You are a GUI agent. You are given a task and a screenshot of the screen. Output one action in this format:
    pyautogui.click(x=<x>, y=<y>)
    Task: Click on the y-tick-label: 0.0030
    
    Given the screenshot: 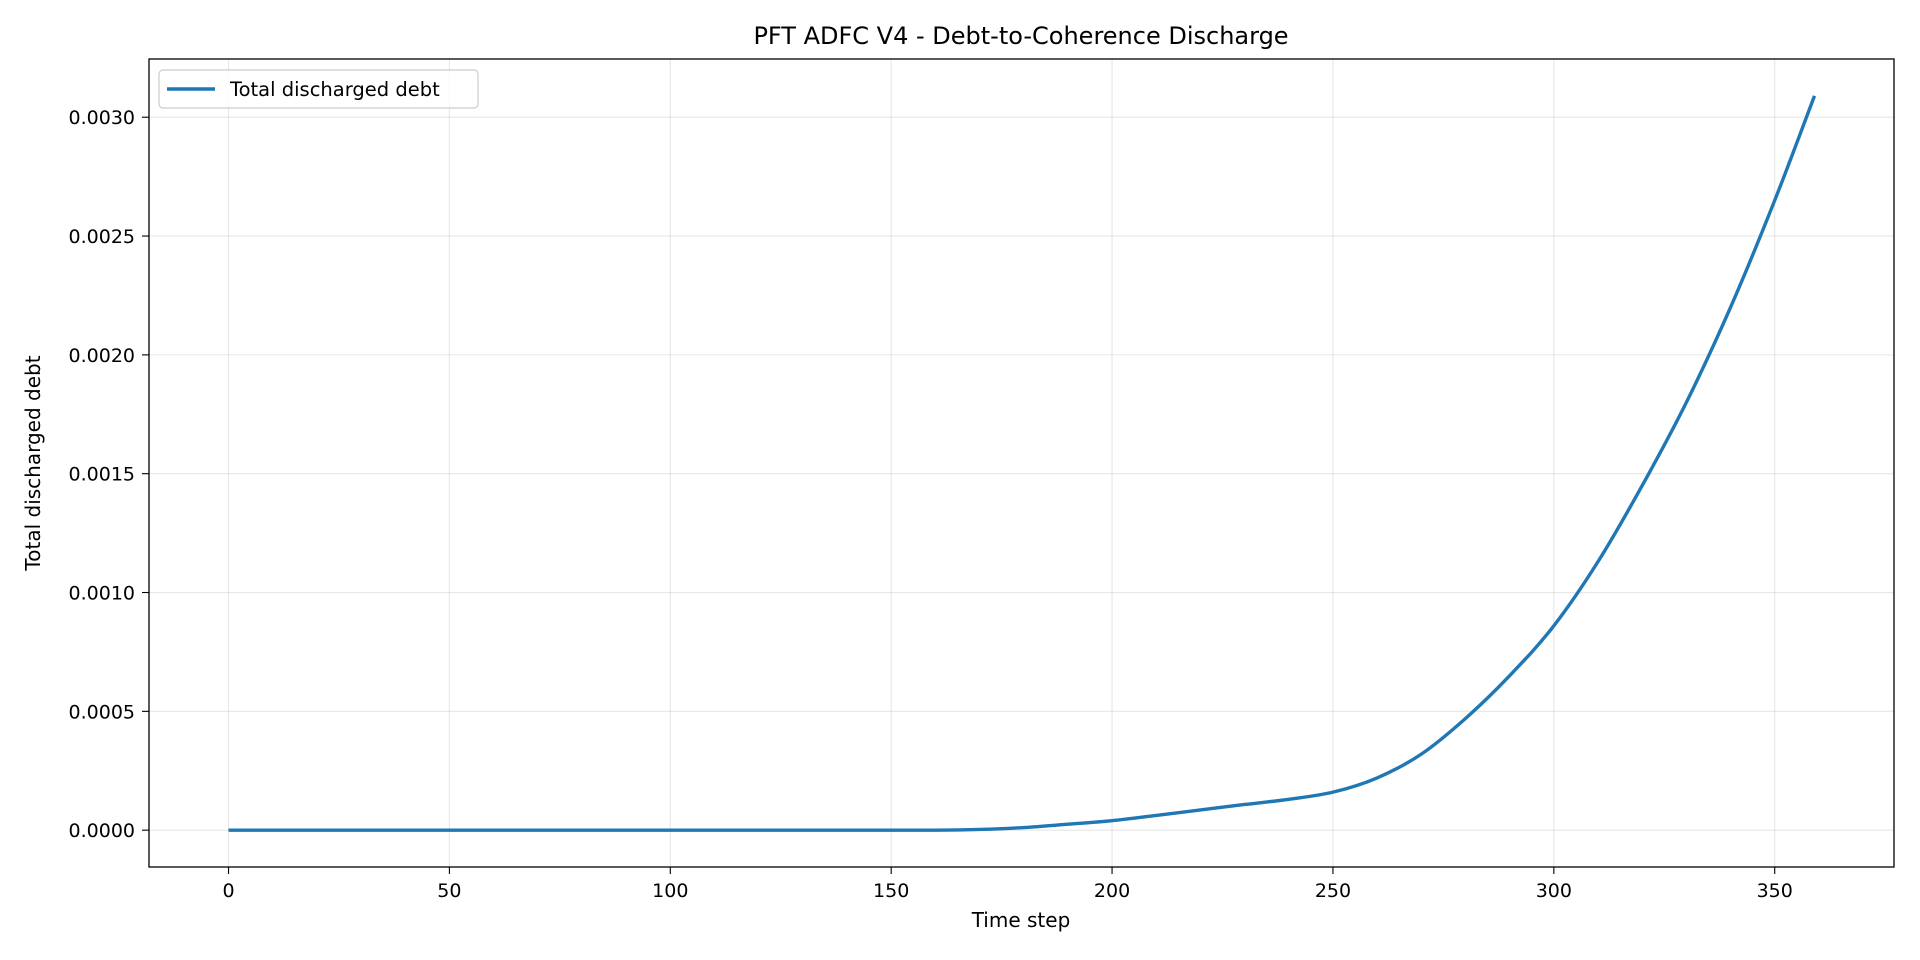 What is the action you would take?
    pyautogui.click(x=102, y=118)
    